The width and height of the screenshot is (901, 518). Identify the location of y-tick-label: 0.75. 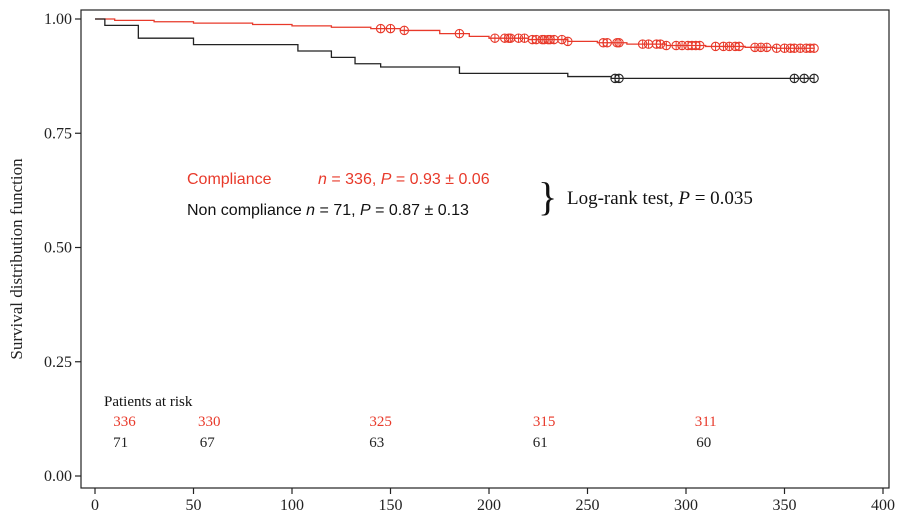
(58, 133).